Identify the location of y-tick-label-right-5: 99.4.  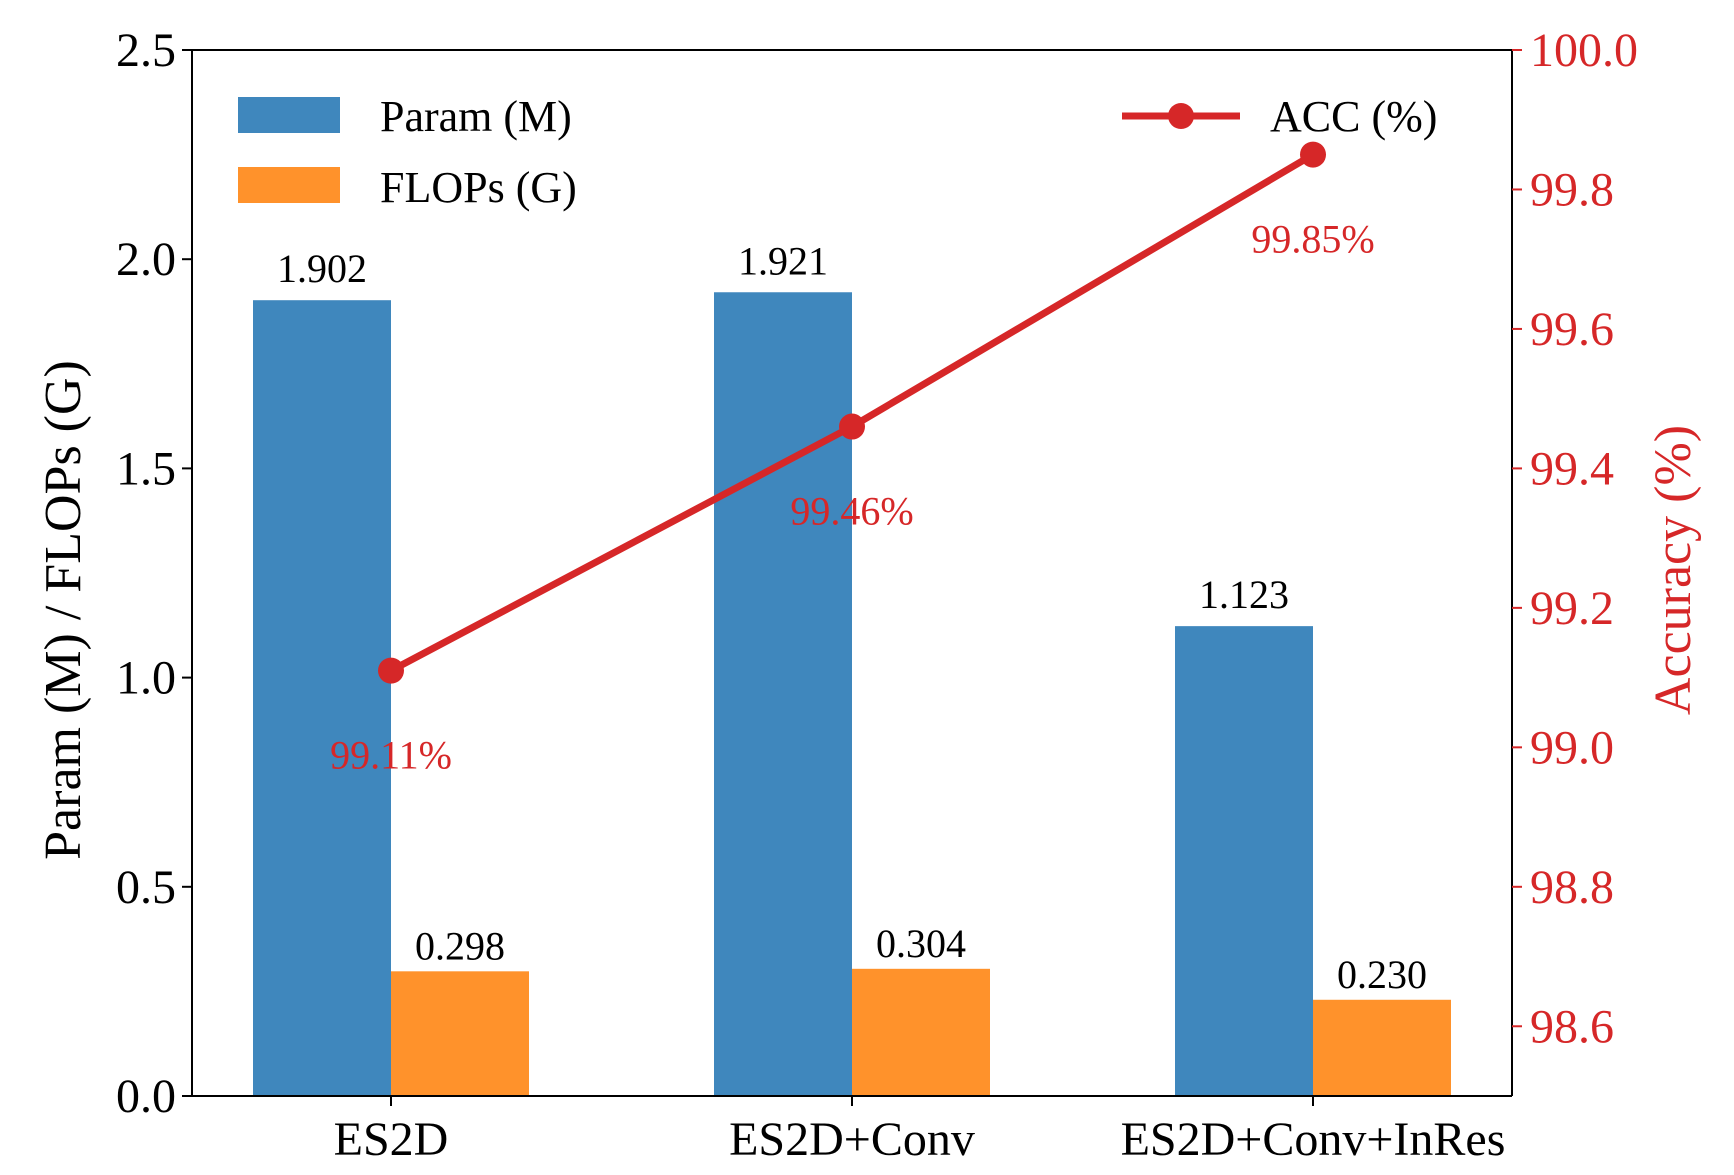
(1572, 468).